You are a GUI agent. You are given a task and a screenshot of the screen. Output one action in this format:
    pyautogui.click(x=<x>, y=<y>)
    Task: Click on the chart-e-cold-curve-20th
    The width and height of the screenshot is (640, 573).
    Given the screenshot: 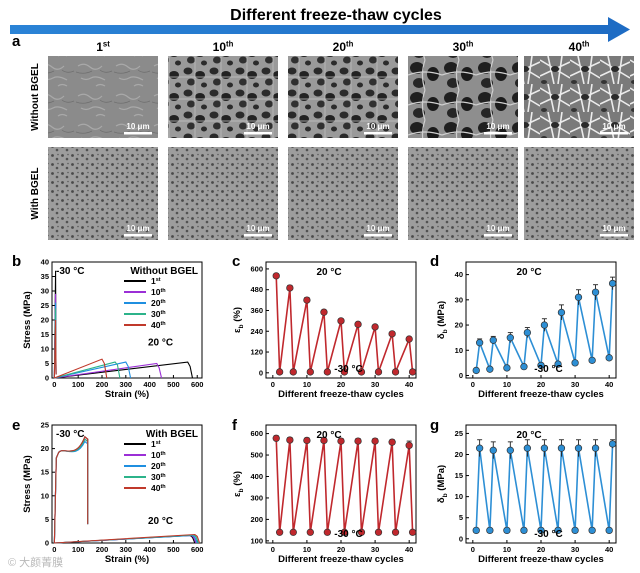 What is the action you would take?
    pyautogui.click(x=71, y=492)
    